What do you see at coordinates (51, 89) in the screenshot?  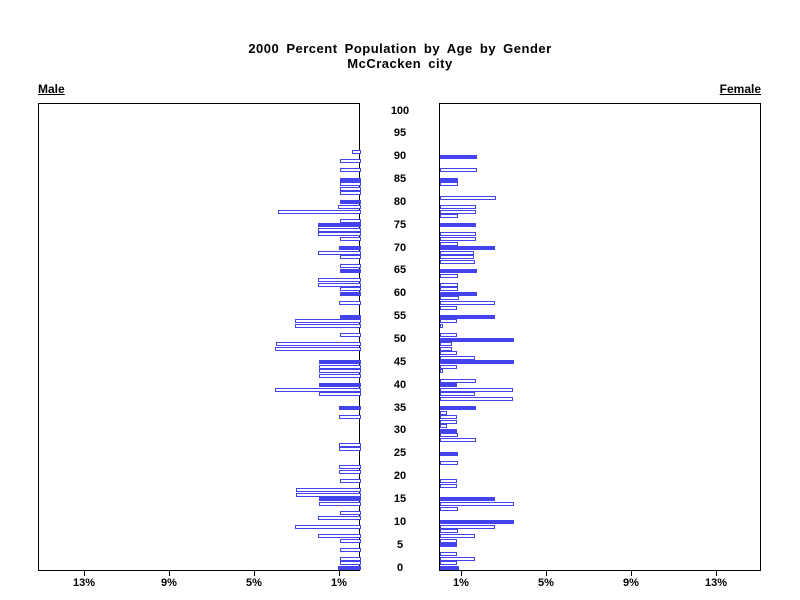 I see `male-panel-label: Male` at bounding box center [51, 89].